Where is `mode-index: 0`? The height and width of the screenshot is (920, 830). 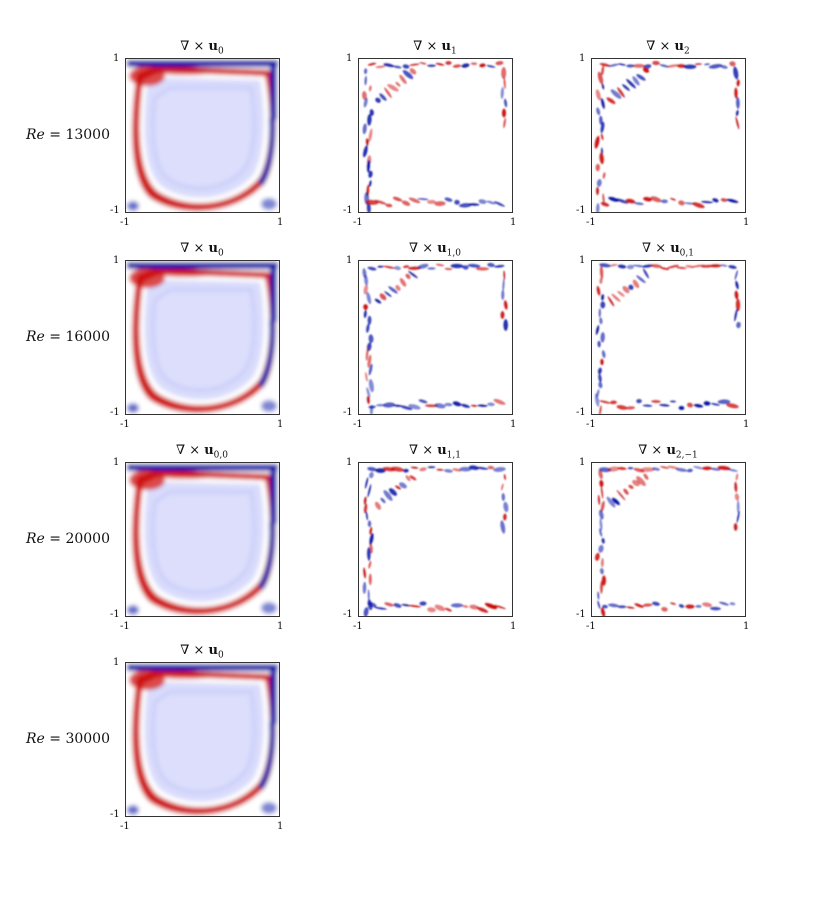 mode-index: 0 is located at coordinates (220, 655).